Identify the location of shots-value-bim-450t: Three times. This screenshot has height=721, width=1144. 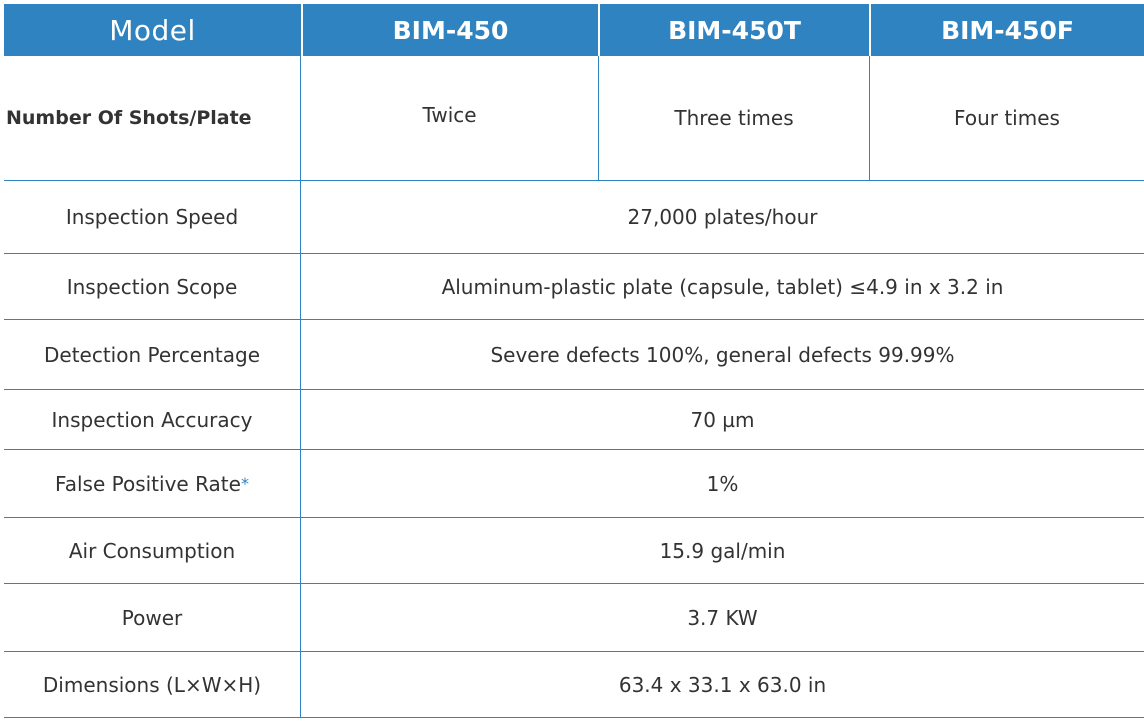
(733, 118).